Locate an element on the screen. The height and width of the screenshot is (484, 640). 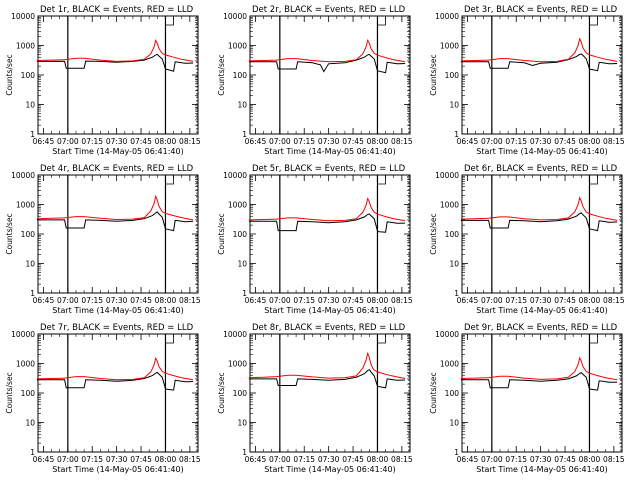
panel-title: Det 4r, BLACK = Events, RED = LLD is located at coordinates (117, 169).